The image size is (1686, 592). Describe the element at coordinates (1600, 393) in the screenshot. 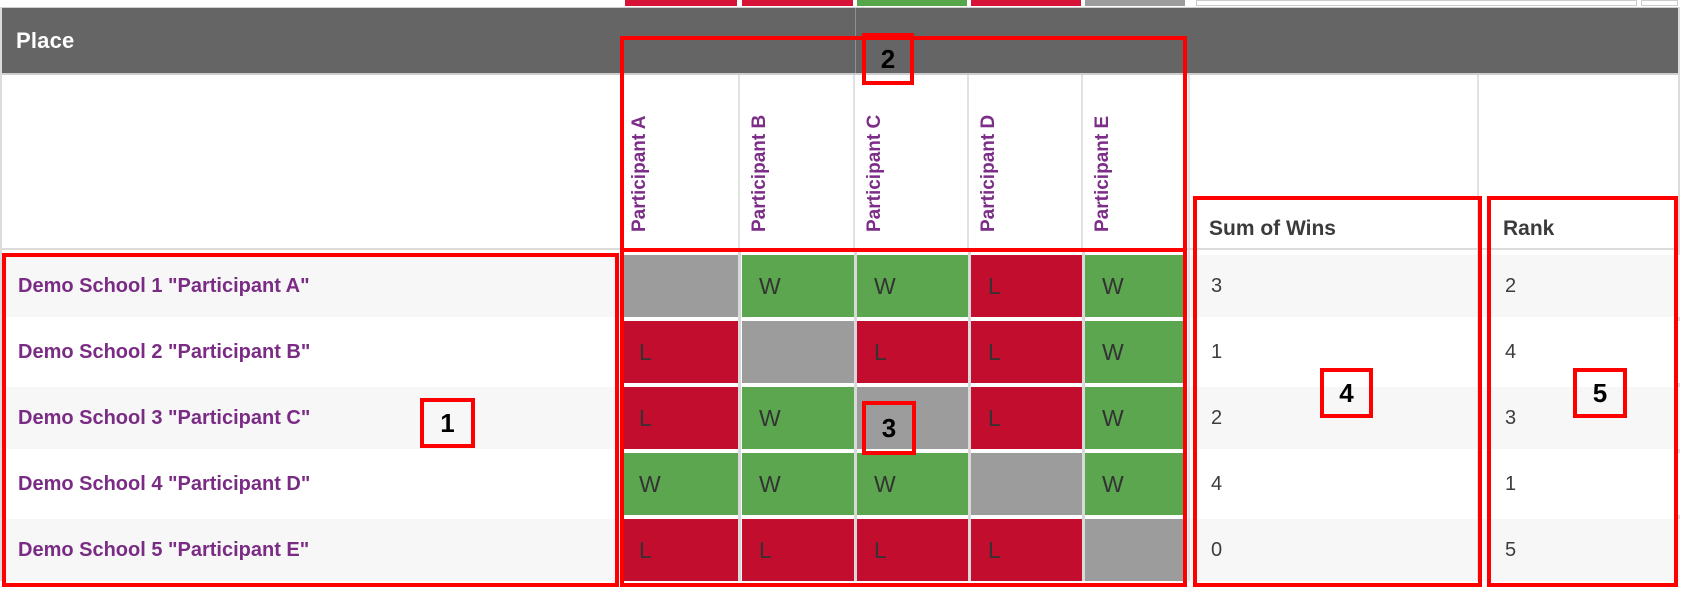

I see `annotation-badge-5: 5` at that location.